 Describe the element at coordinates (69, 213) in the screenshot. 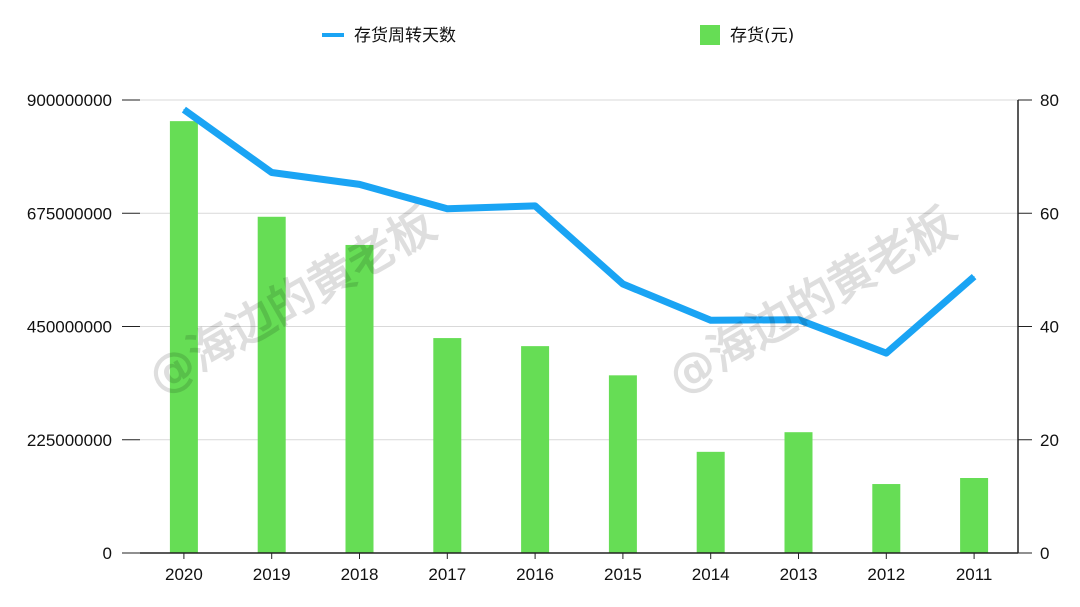

I see `left-axis-tick-label: 675000000` at that location.